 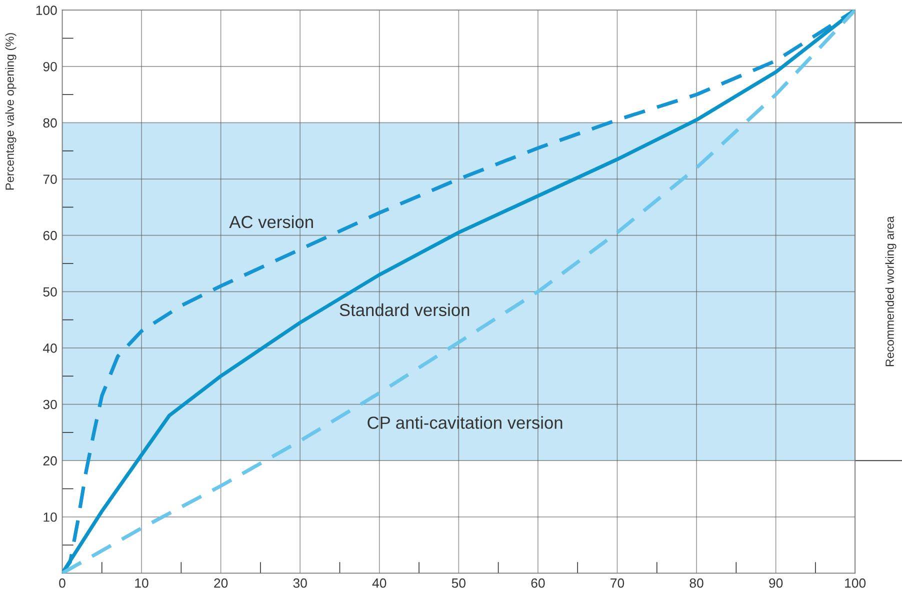 I want to click on band-label: Recommended working area, so click(x=890, y=291).